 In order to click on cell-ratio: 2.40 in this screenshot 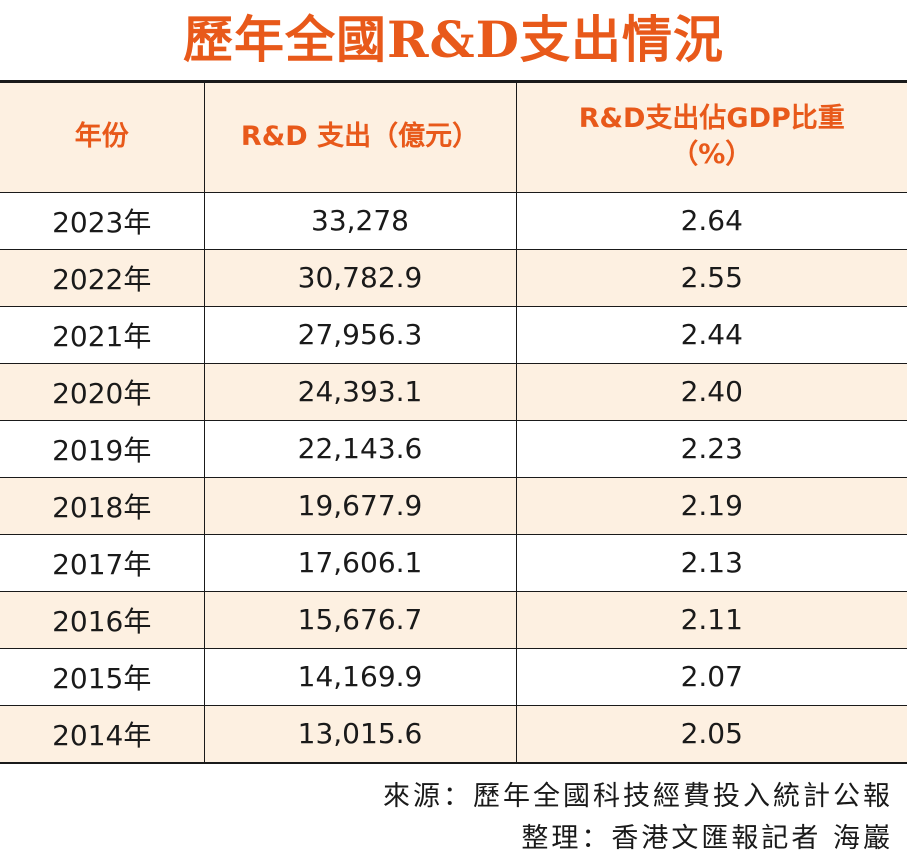, I will do `click(711, 391)`.